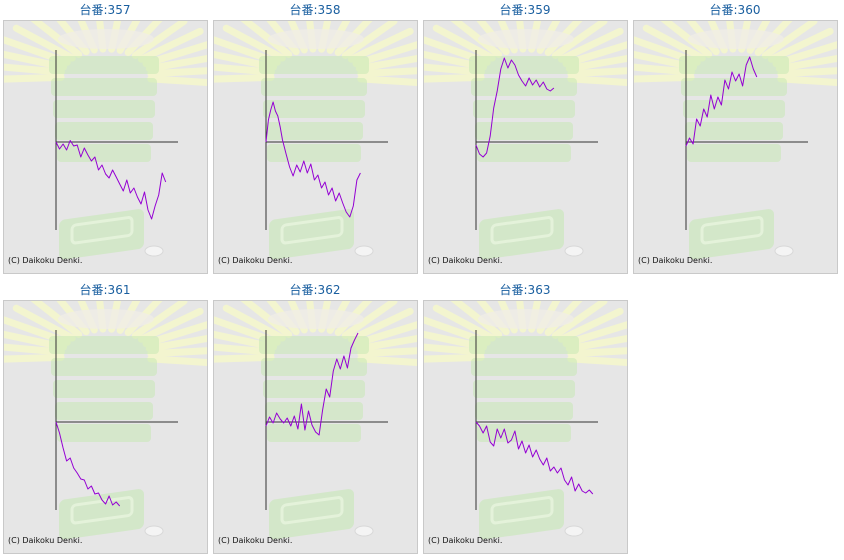 This screenshot has width=844, height=560. What do you see at coordinates (315, 290) in the screenshot?
I see `machine-number-title: 台番:362` at bounding box center [315, 290].